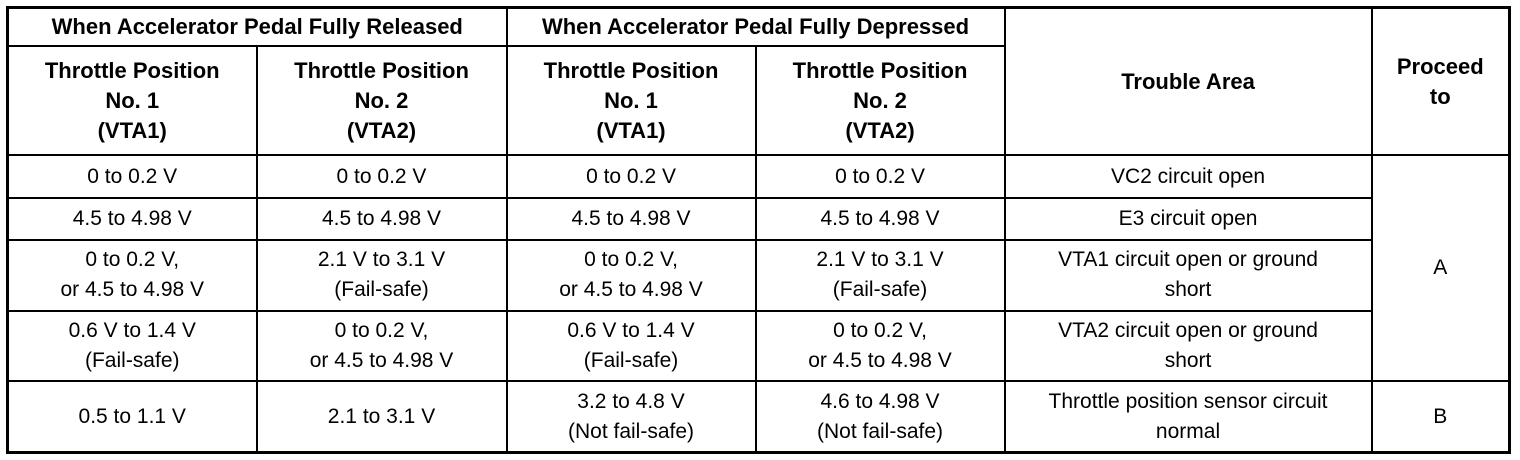 The width and height of the screenshot is (1520, 460). I want to click on header-released-vta1: Throttle Position No. 1 (VTA1), so click(132, 101).